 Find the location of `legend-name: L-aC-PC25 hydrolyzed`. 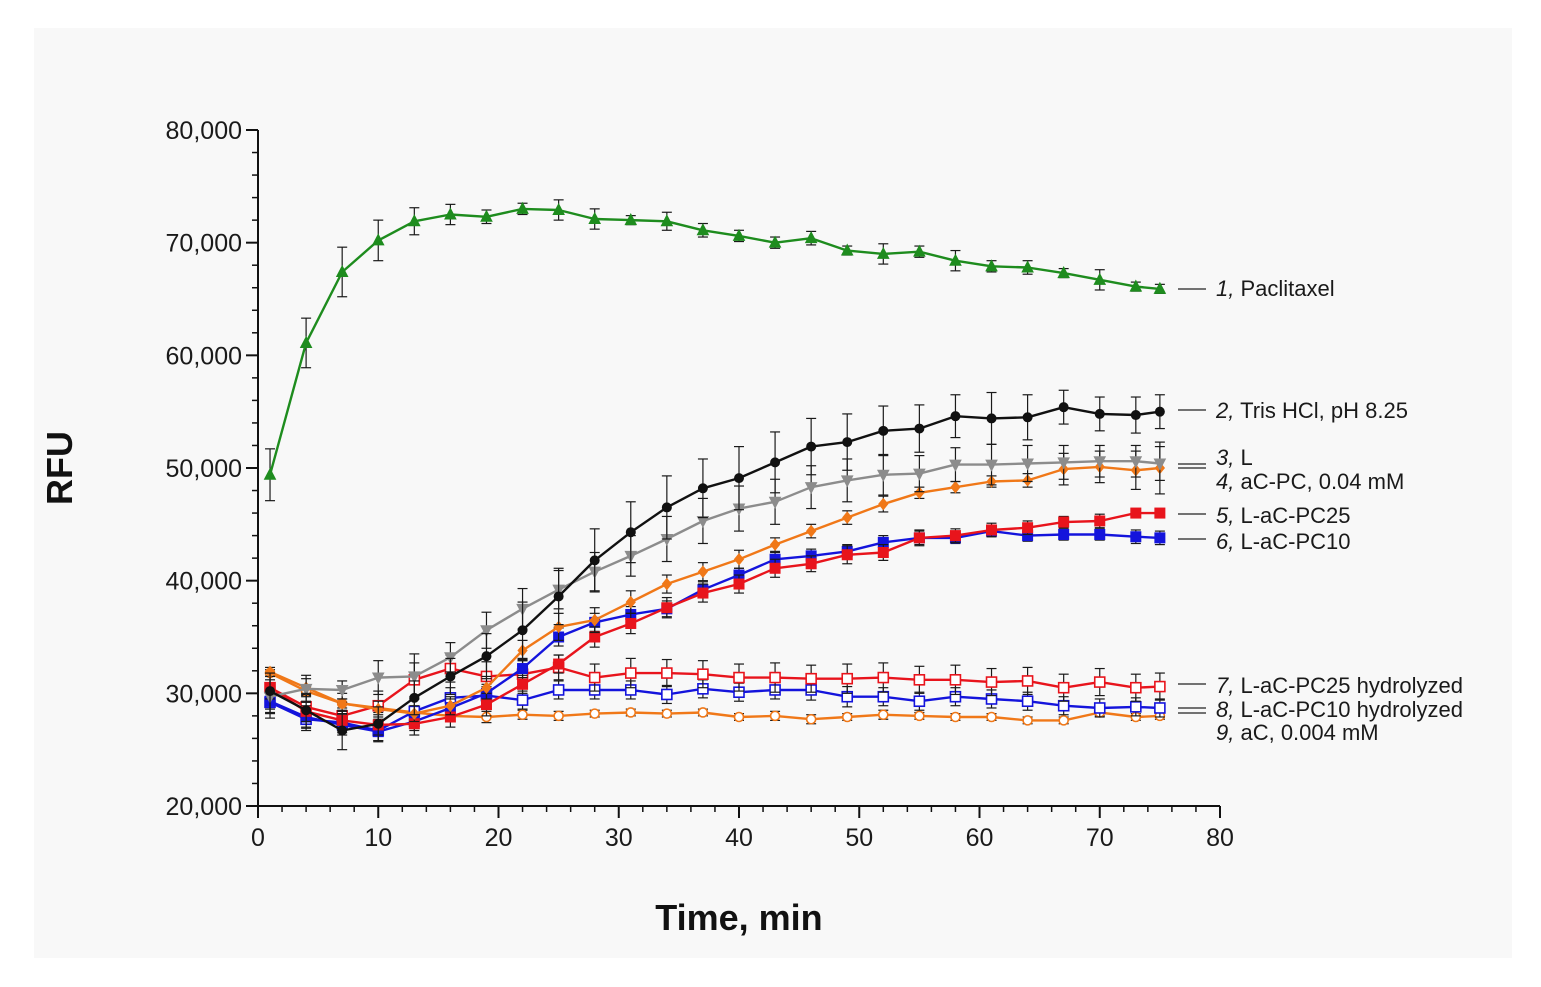

legend-name: L-aC-PC25 hydrolyzed is located at coordinates (1348, 685).